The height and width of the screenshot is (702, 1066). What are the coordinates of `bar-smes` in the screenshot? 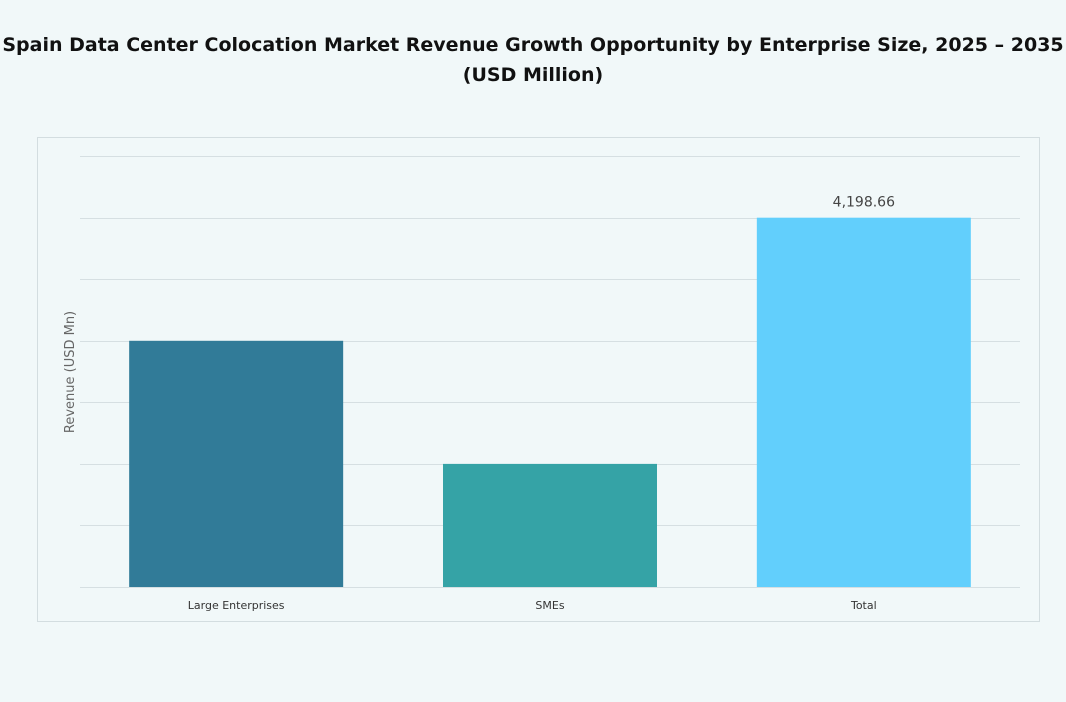 It's located at (550, 525).